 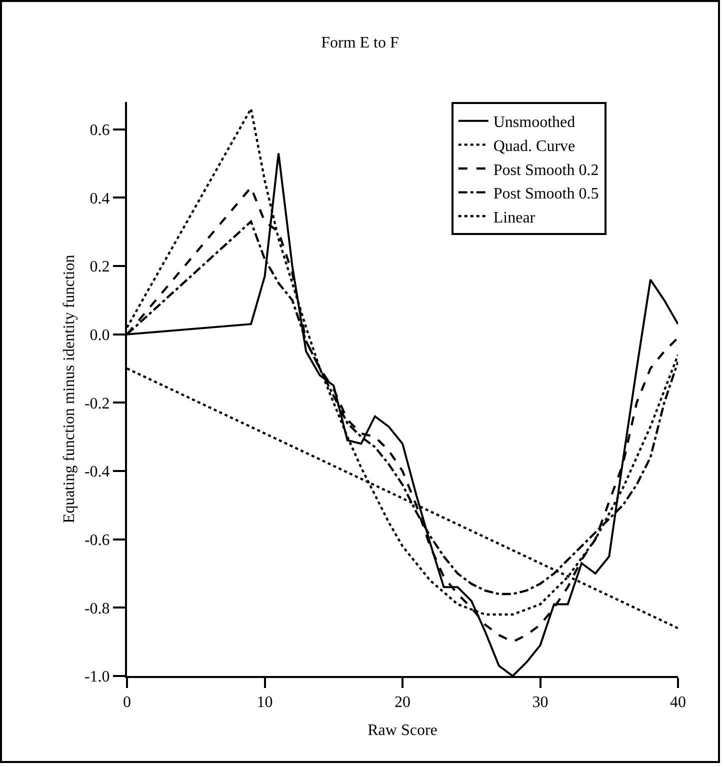 What do you see at coordinates (100, 130) in the screenshot?
I see `y-tick-label: 0.6` at bounding box center [100, 130].